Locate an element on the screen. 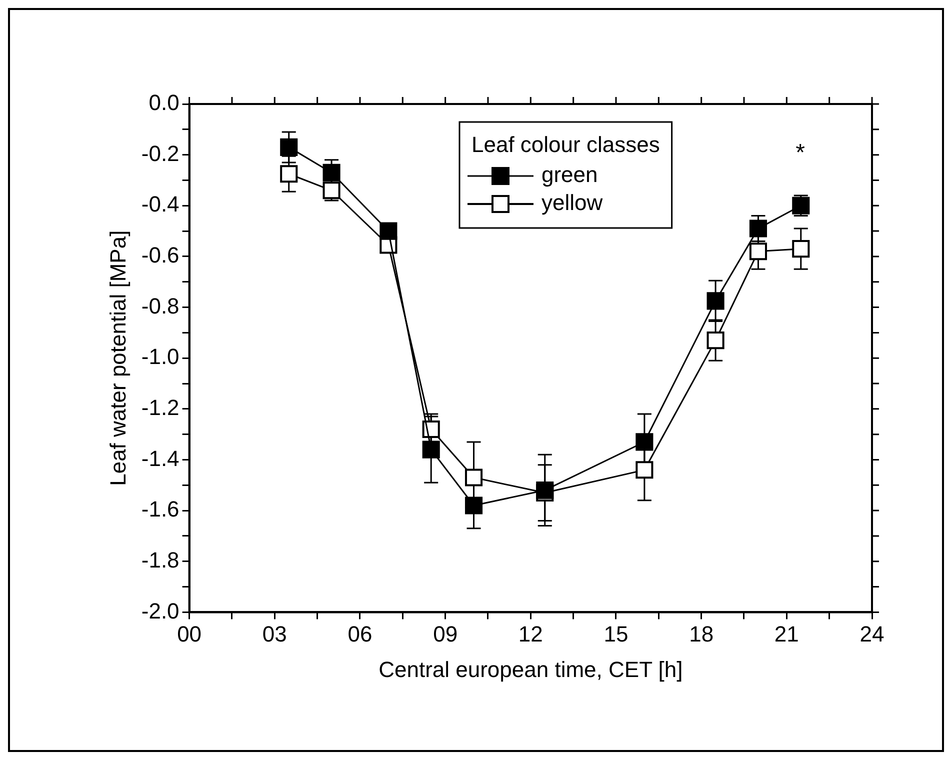  y-tick-label: -1.6 is located at coordinates (160, 509).